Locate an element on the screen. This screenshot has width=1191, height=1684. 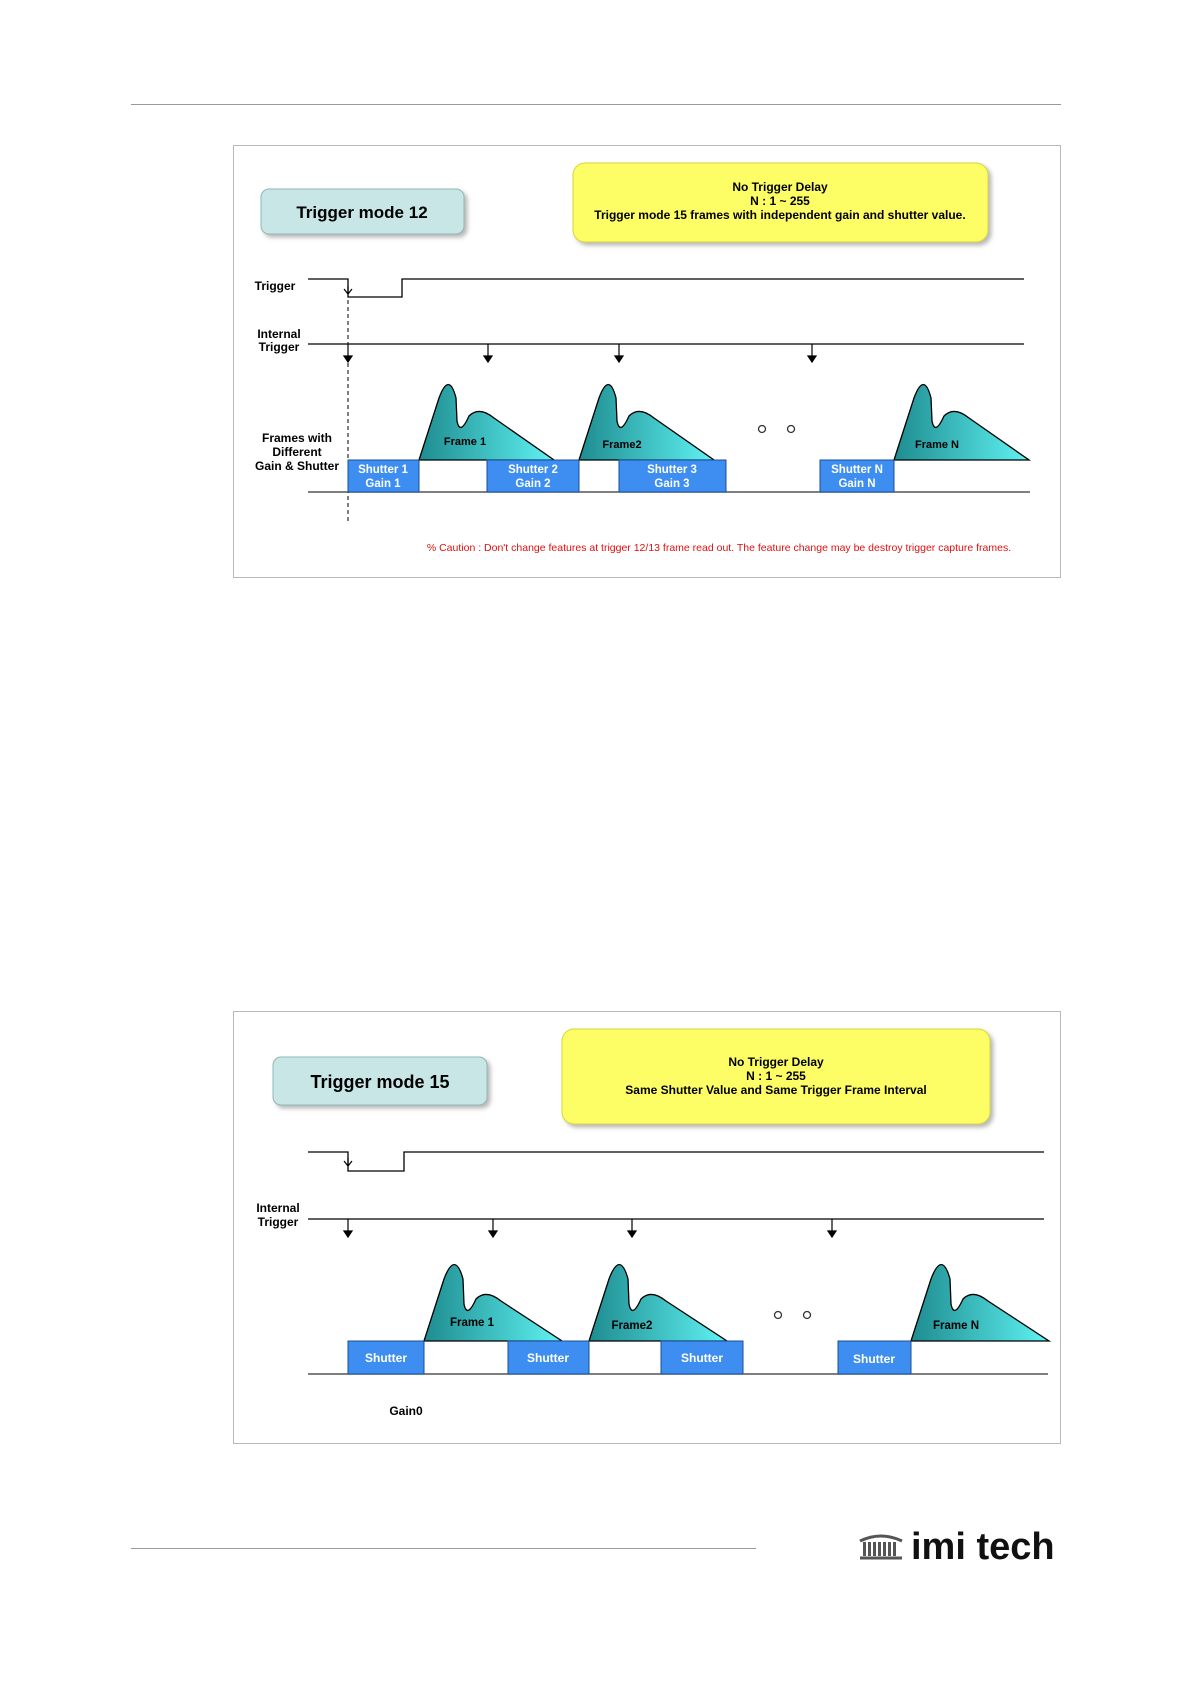
gain-n-label: Gain N is located at coordinates (856, 484).